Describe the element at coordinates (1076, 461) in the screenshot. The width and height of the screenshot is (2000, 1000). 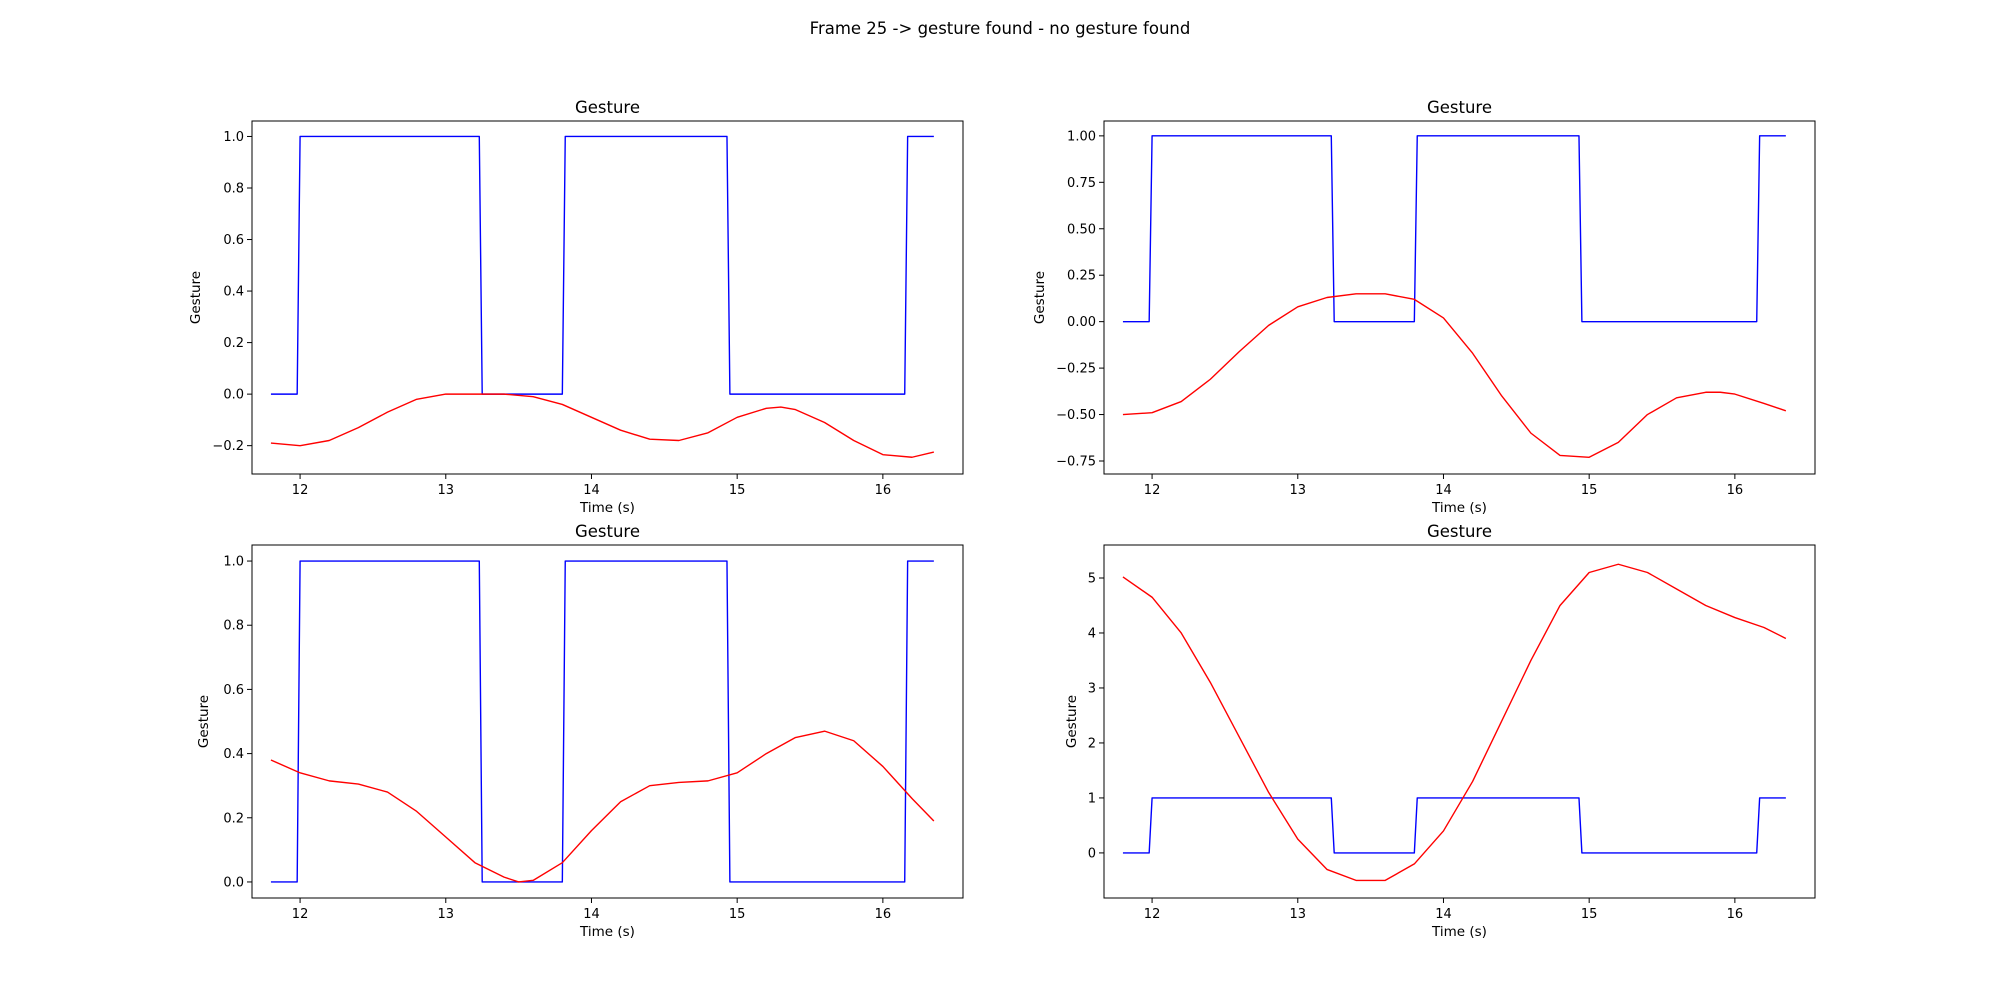
I see `y-tick-label: −0.75` at that location.